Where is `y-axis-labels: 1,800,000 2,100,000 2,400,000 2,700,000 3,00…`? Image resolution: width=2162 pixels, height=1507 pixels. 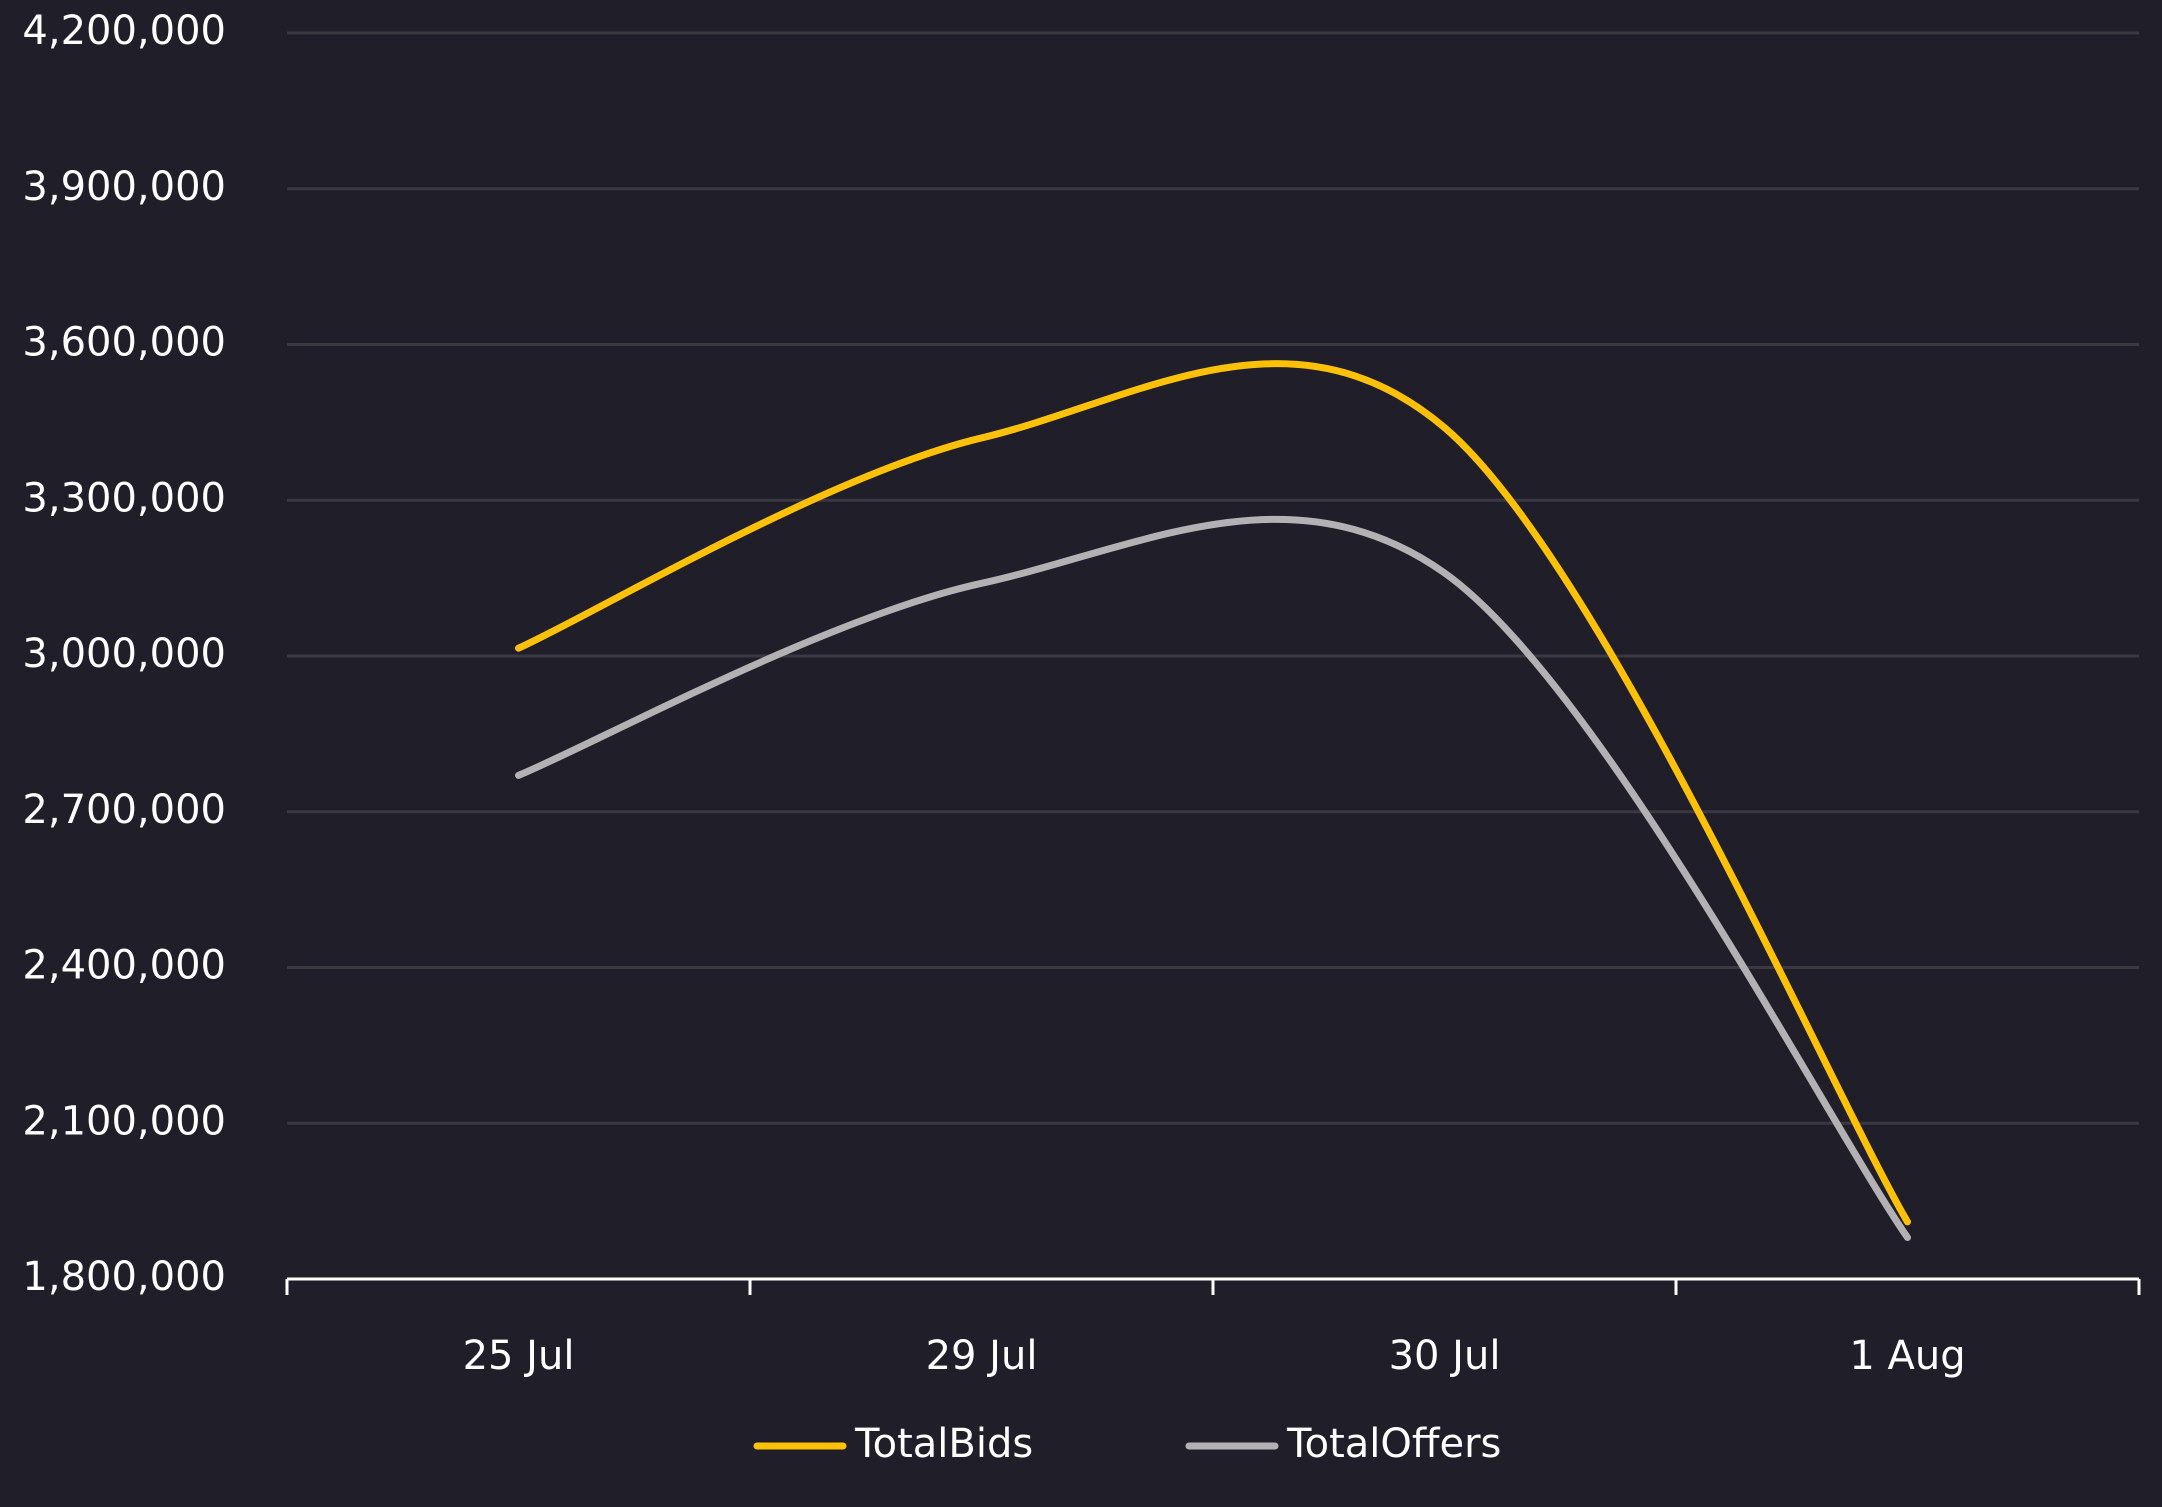
y-axis-labels: 1,800,000 2,100,000 2,400,000 2,700,000 3,00… is located at coordinates (124, 654).